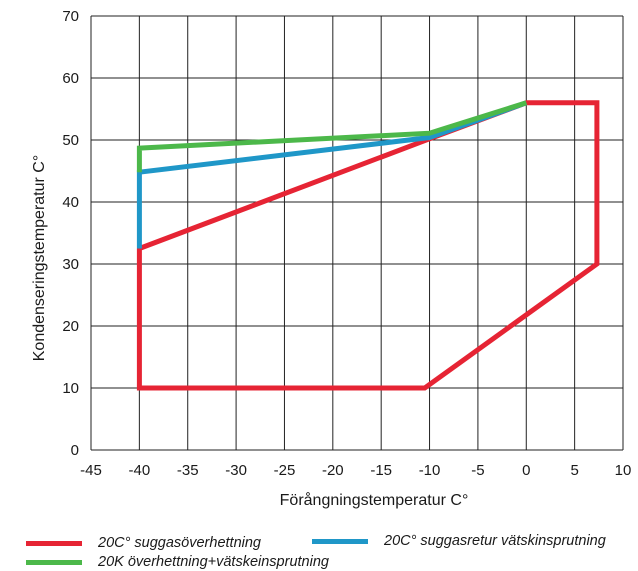 The image size is (638, 571). Describe the element at coordinates (381, 470) in the screenshot. I see `x-tick-label: -15` at that location.